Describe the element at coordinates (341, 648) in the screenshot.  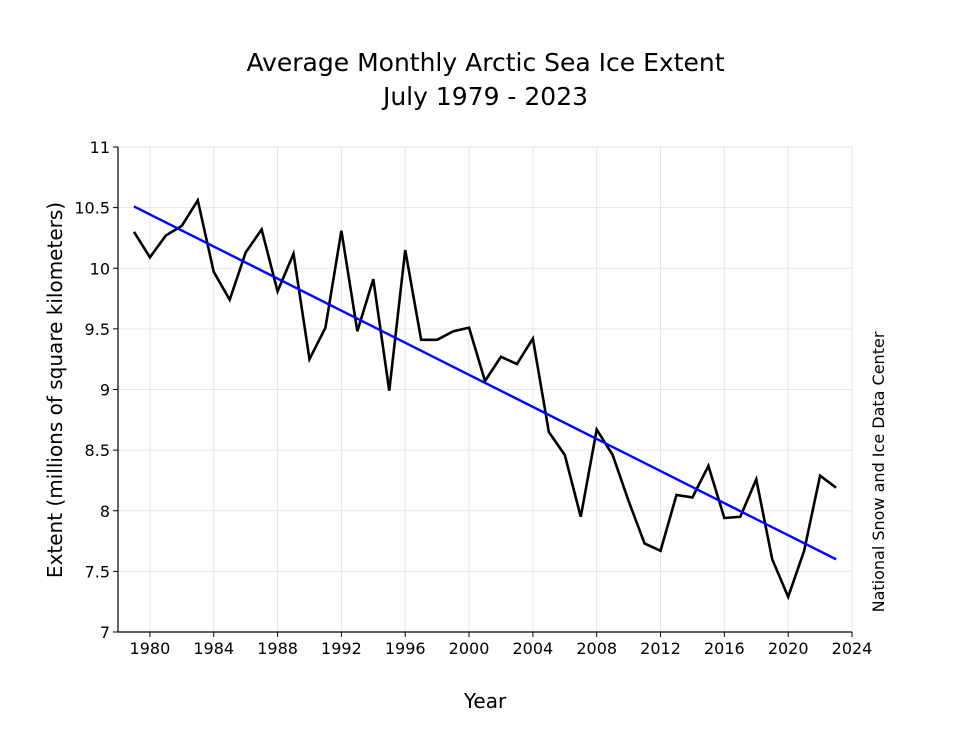
I see `x-tick-label: 1992` at that location.